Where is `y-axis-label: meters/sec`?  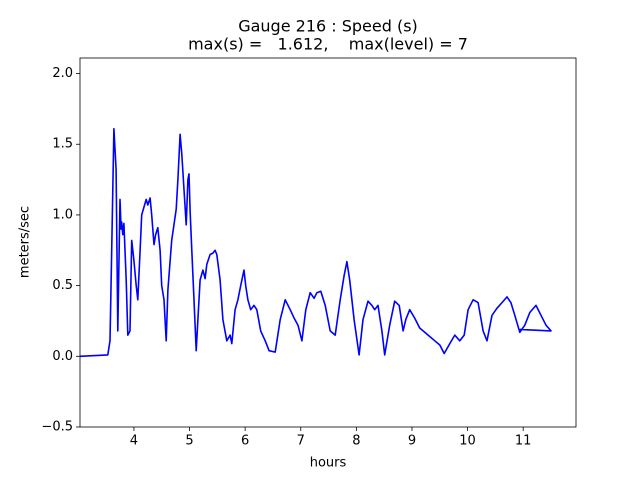 y-axis-label: meters/sec is located at coordinates (25, 242).